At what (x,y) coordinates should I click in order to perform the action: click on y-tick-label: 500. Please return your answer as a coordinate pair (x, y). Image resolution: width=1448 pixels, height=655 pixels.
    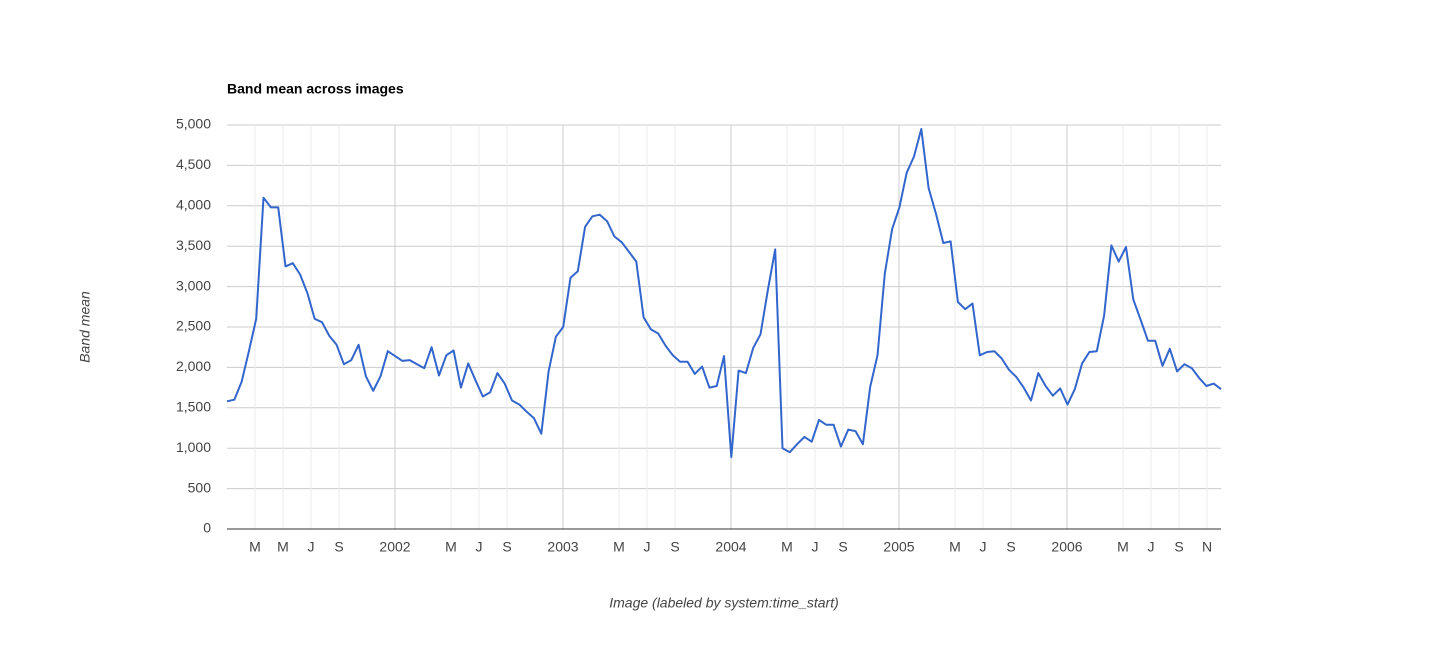
    Looking at the image, I should click on (200, 487).